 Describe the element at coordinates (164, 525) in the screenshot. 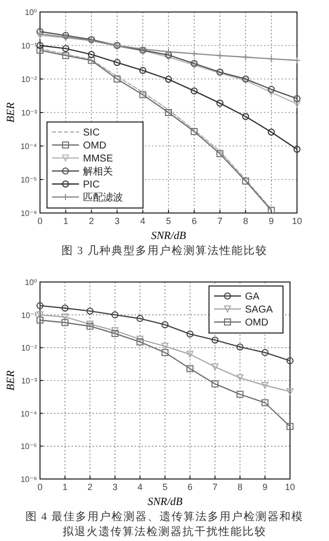

I see `text: 图 4 最佳多用户检测器、遗传算法多用户检测器和模拟退火遗传算法检测器抗干扰性能比较` at that location.